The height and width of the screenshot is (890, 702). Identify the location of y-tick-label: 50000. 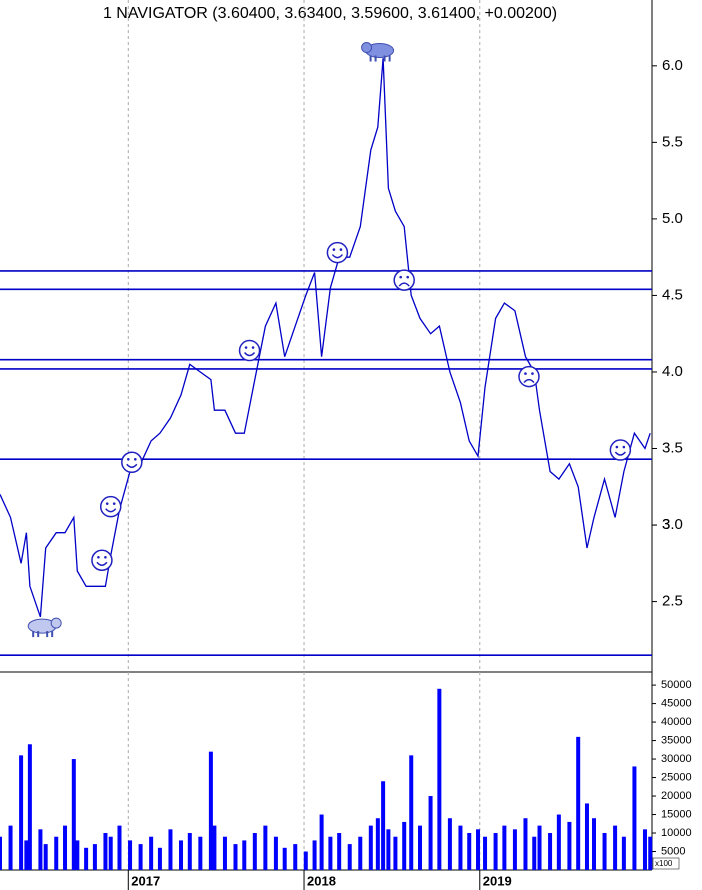
(676, 685).